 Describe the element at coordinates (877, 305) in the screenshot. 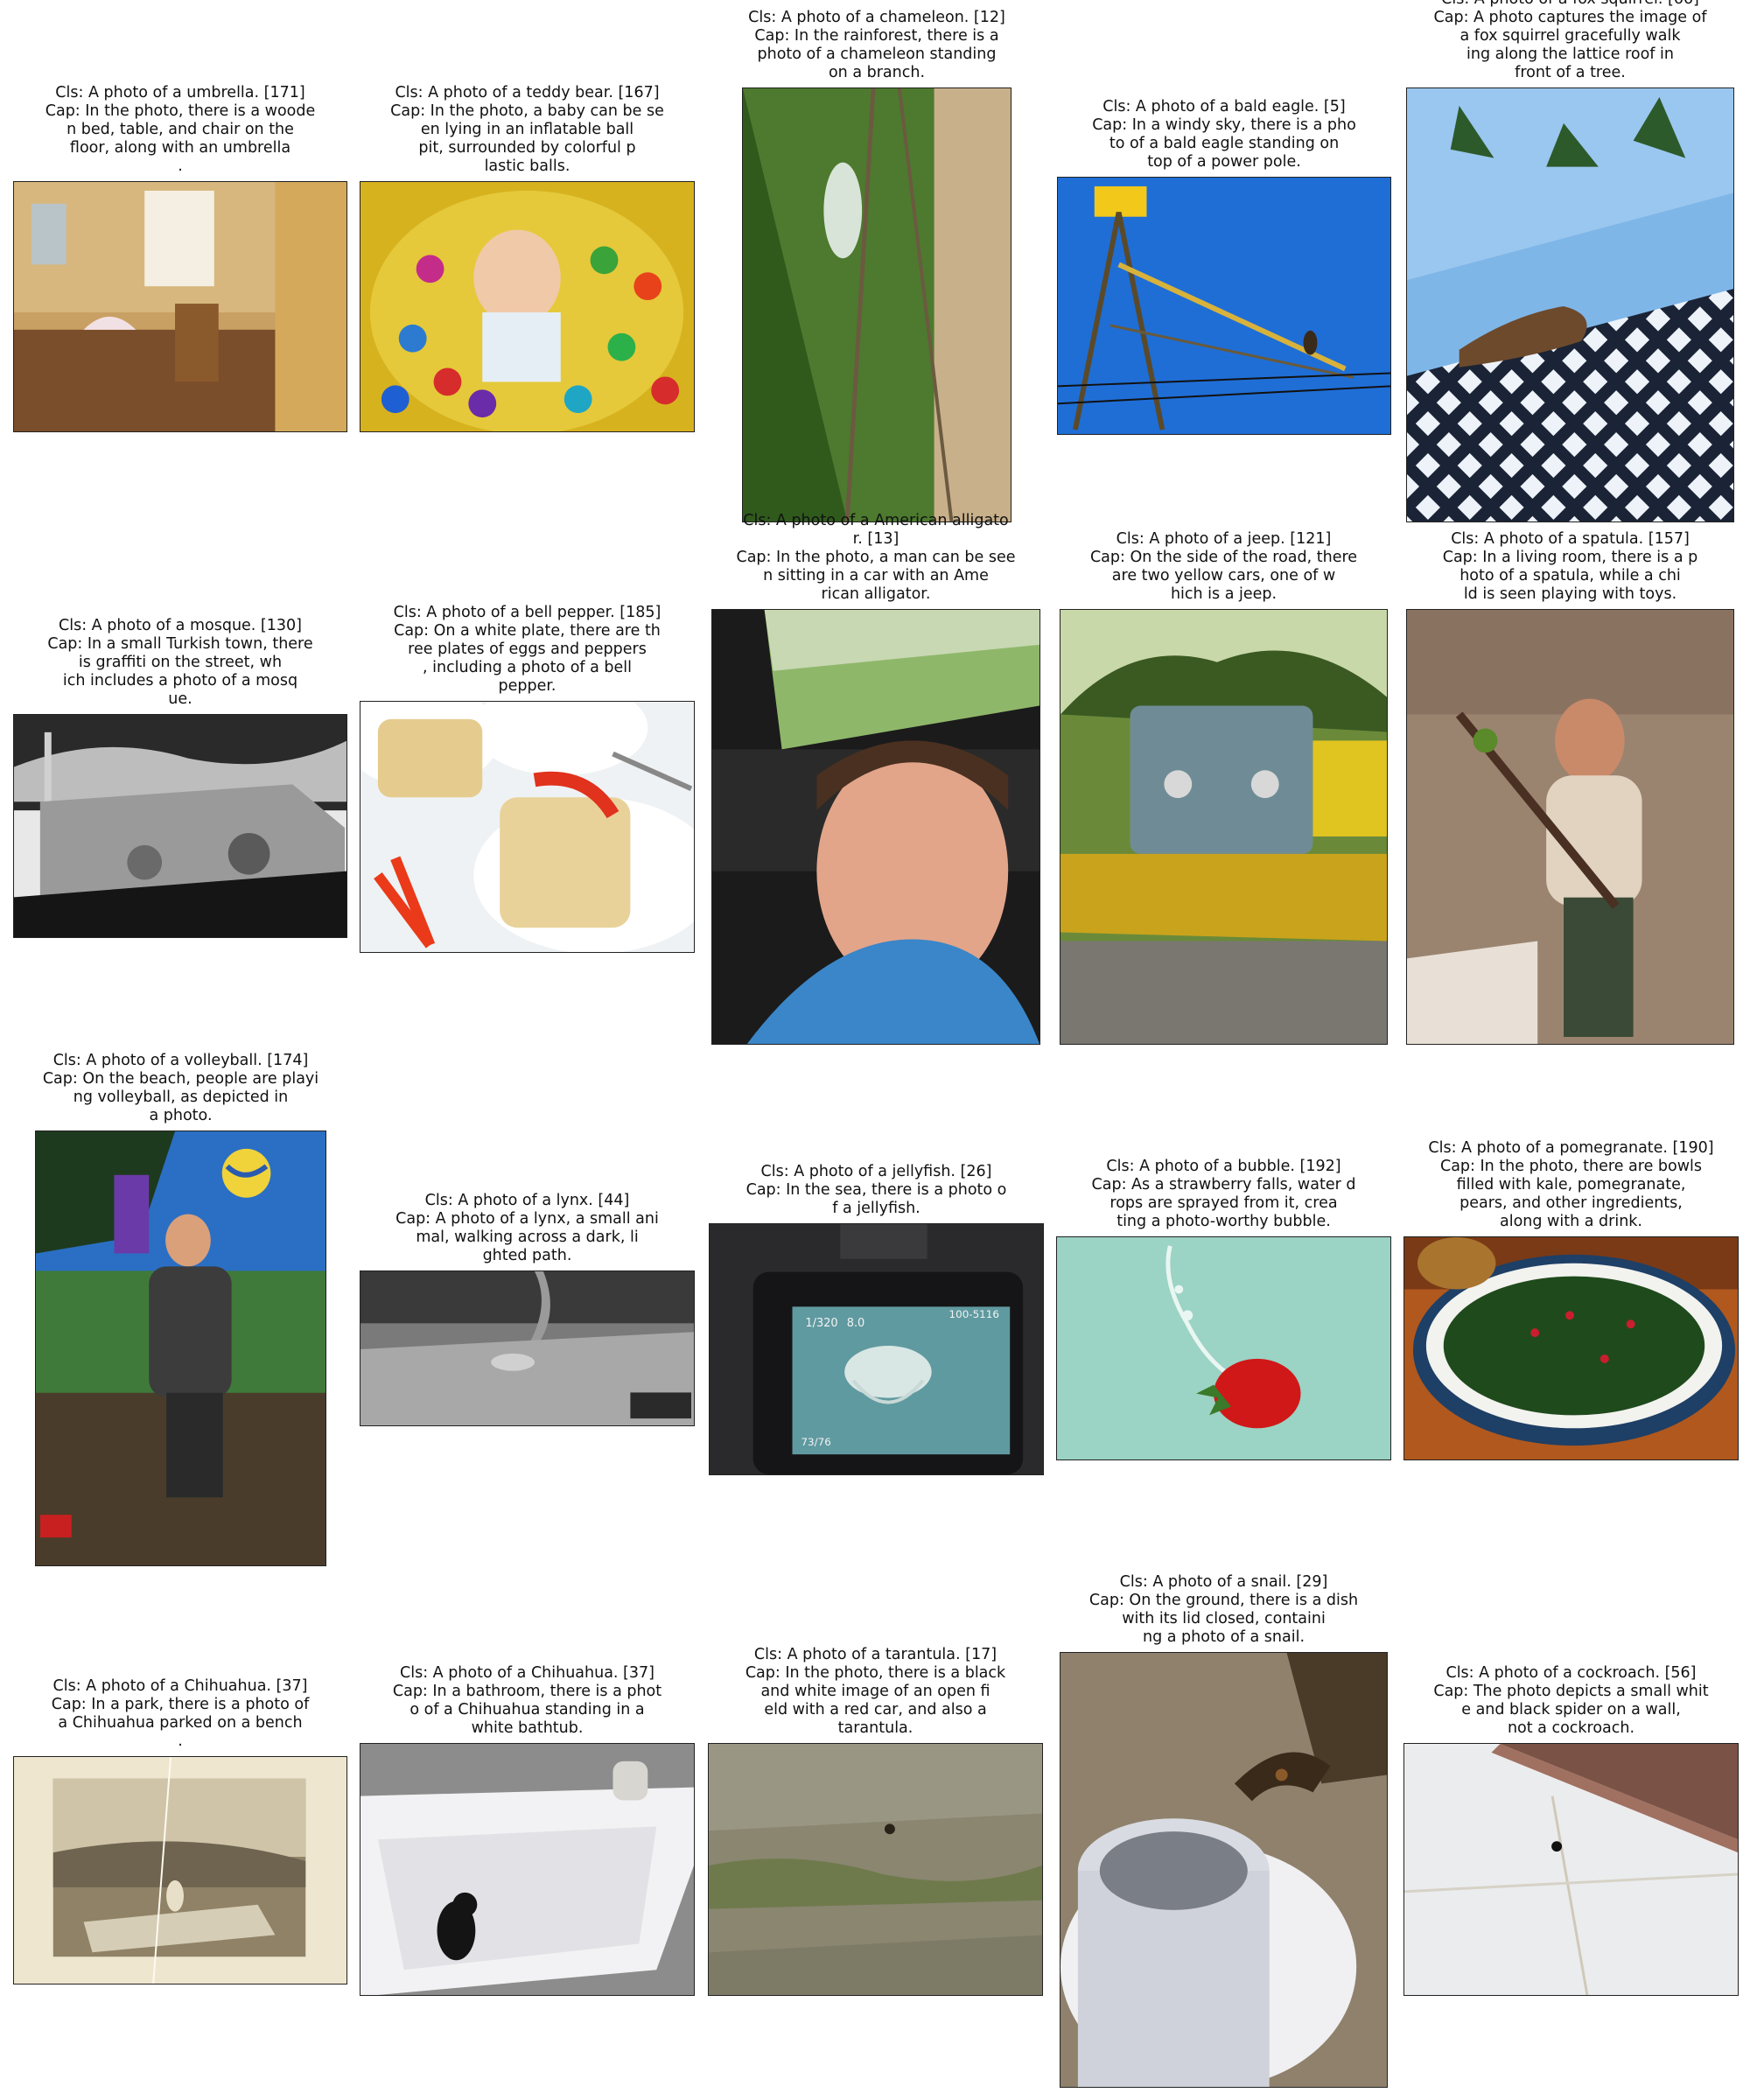

I see `chameleon-photo` at that location.